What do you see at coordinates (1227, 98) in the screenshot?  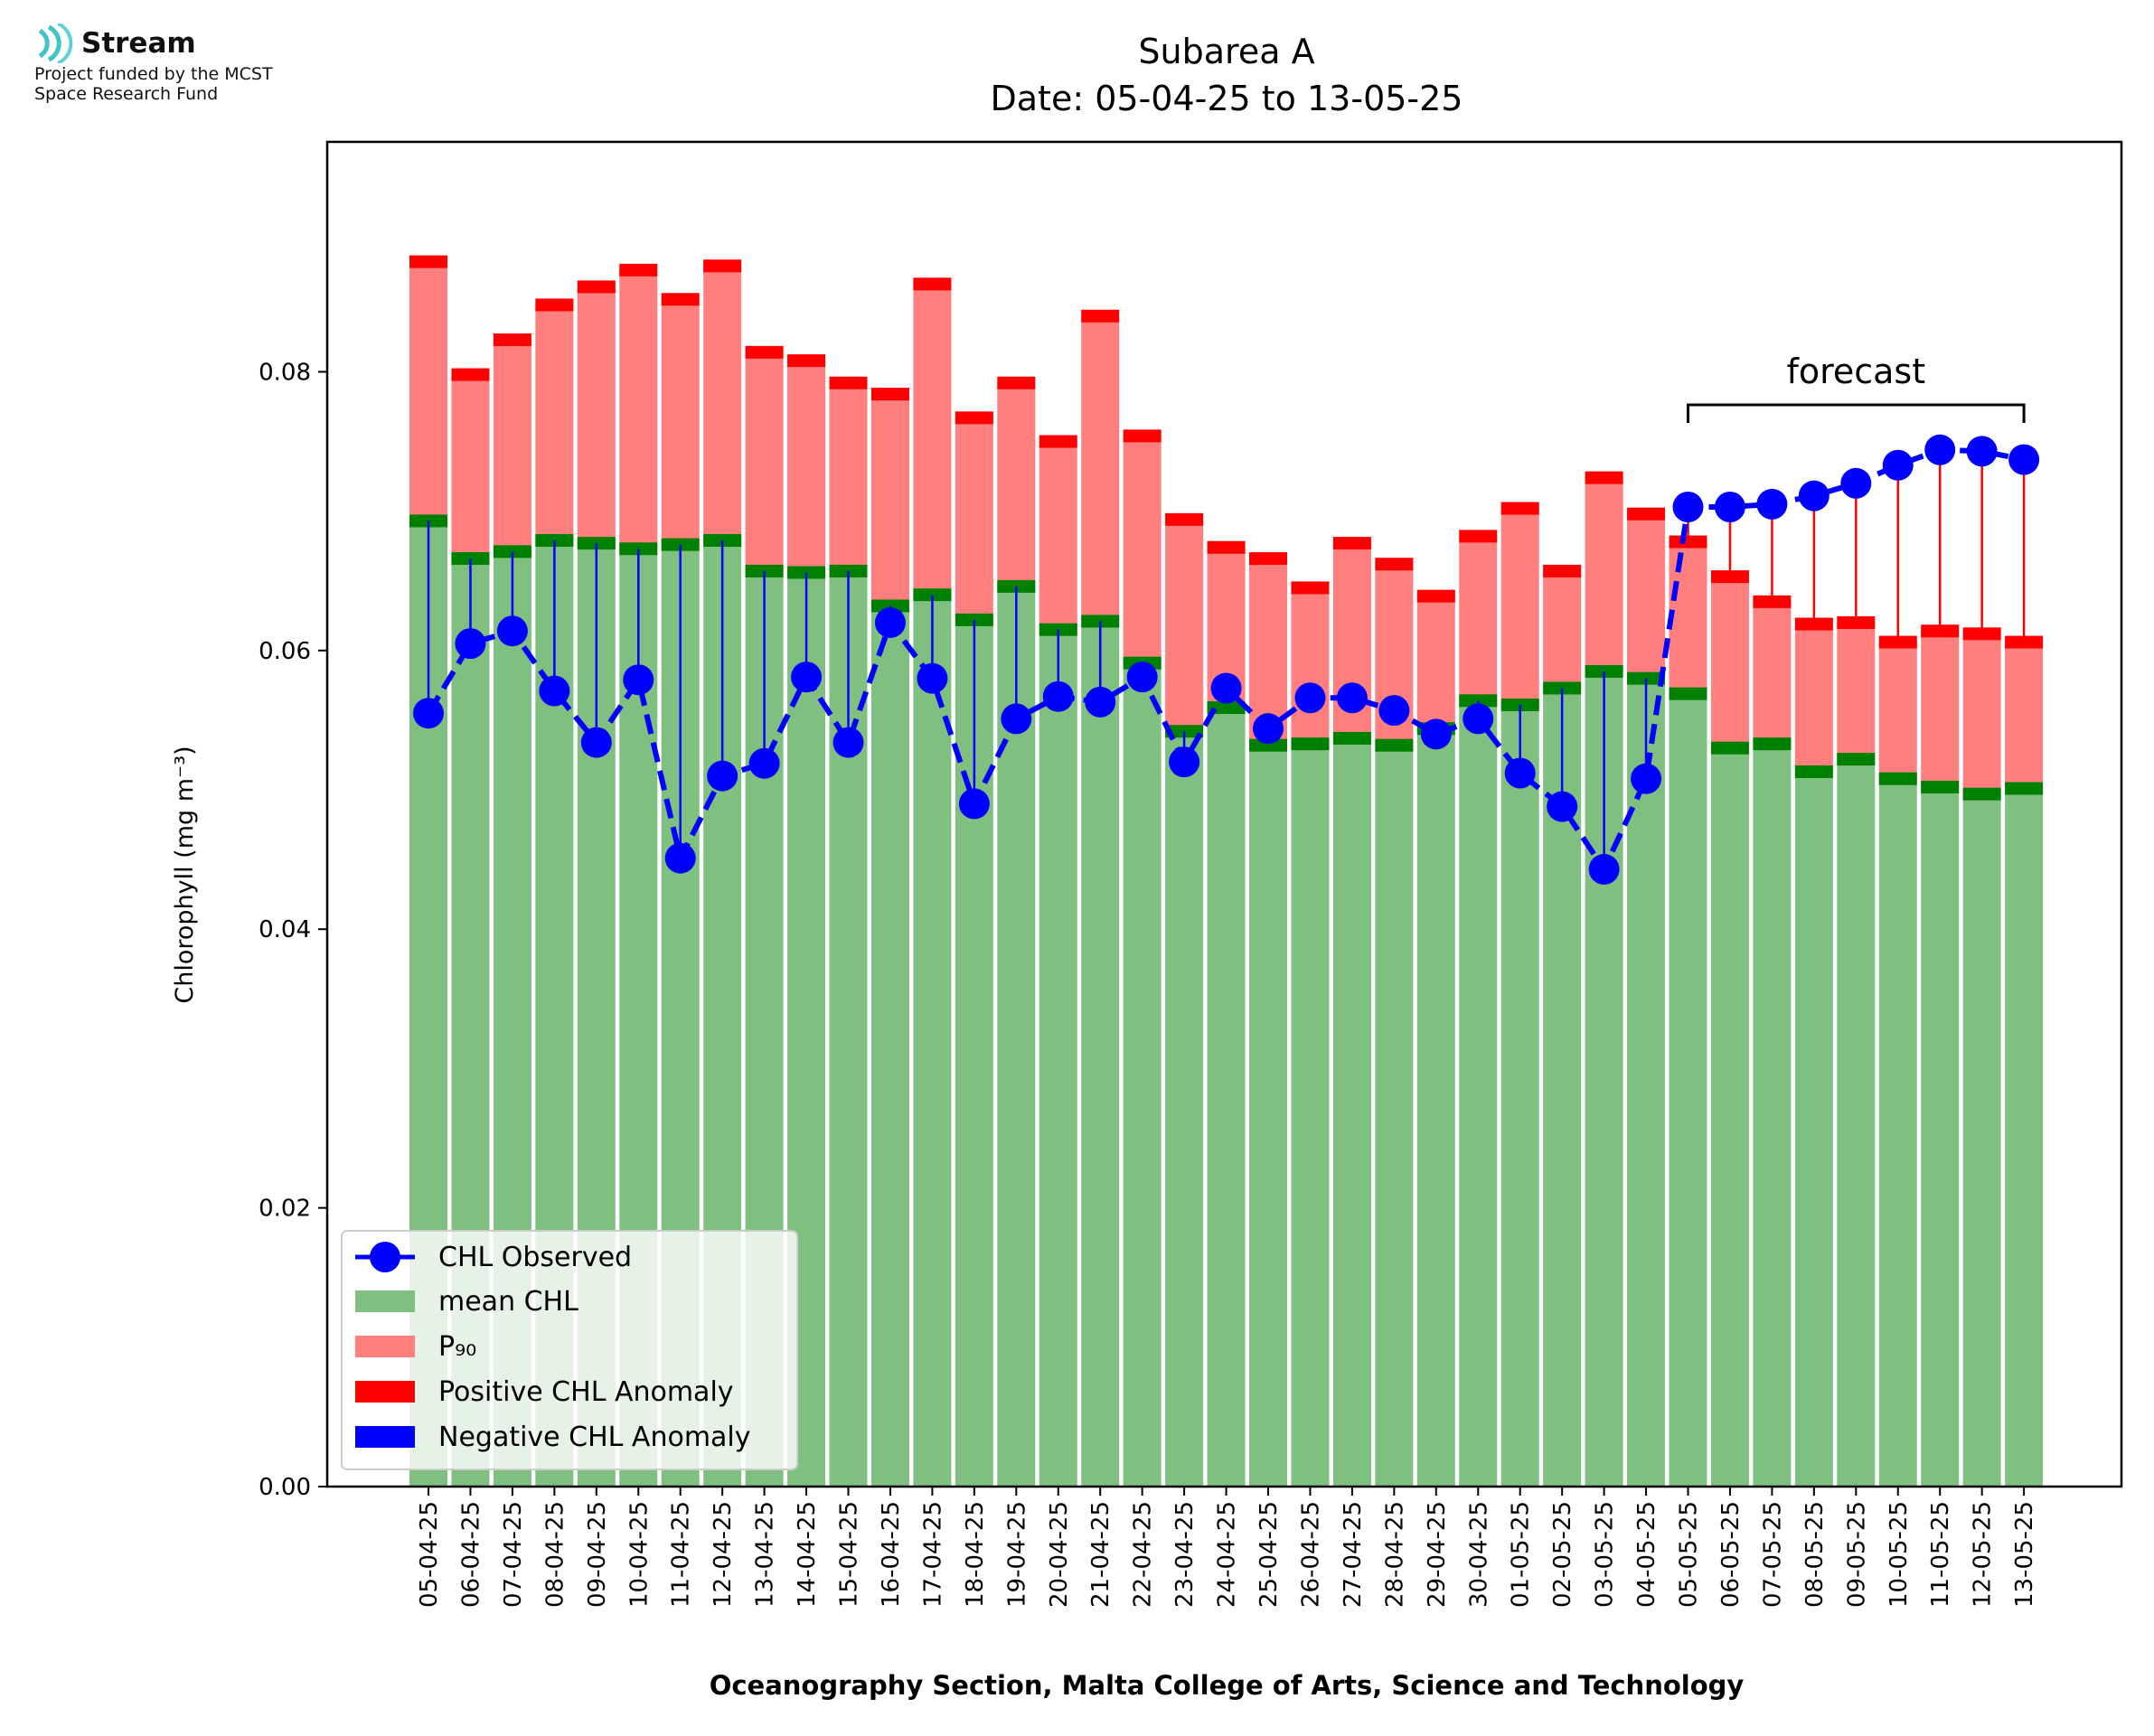 I see `chart-subtitle: Date: 05-04-25 to 13-05-25` at bounding box center [1227, 98].